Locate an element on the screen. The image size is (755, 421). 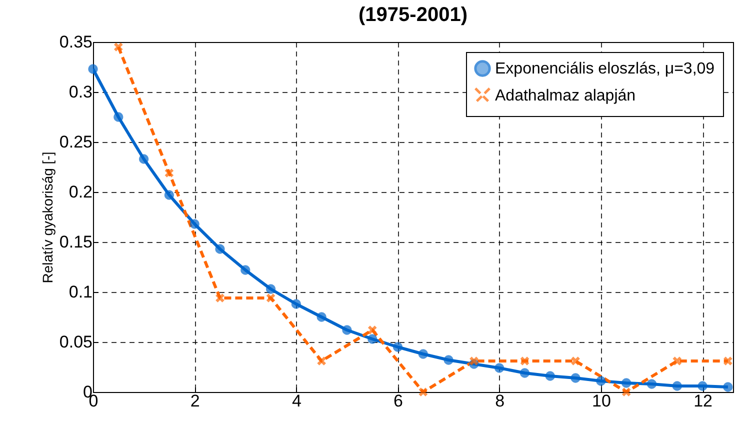
chart-title: (1975-2001) is located at coordinates (413, 15).